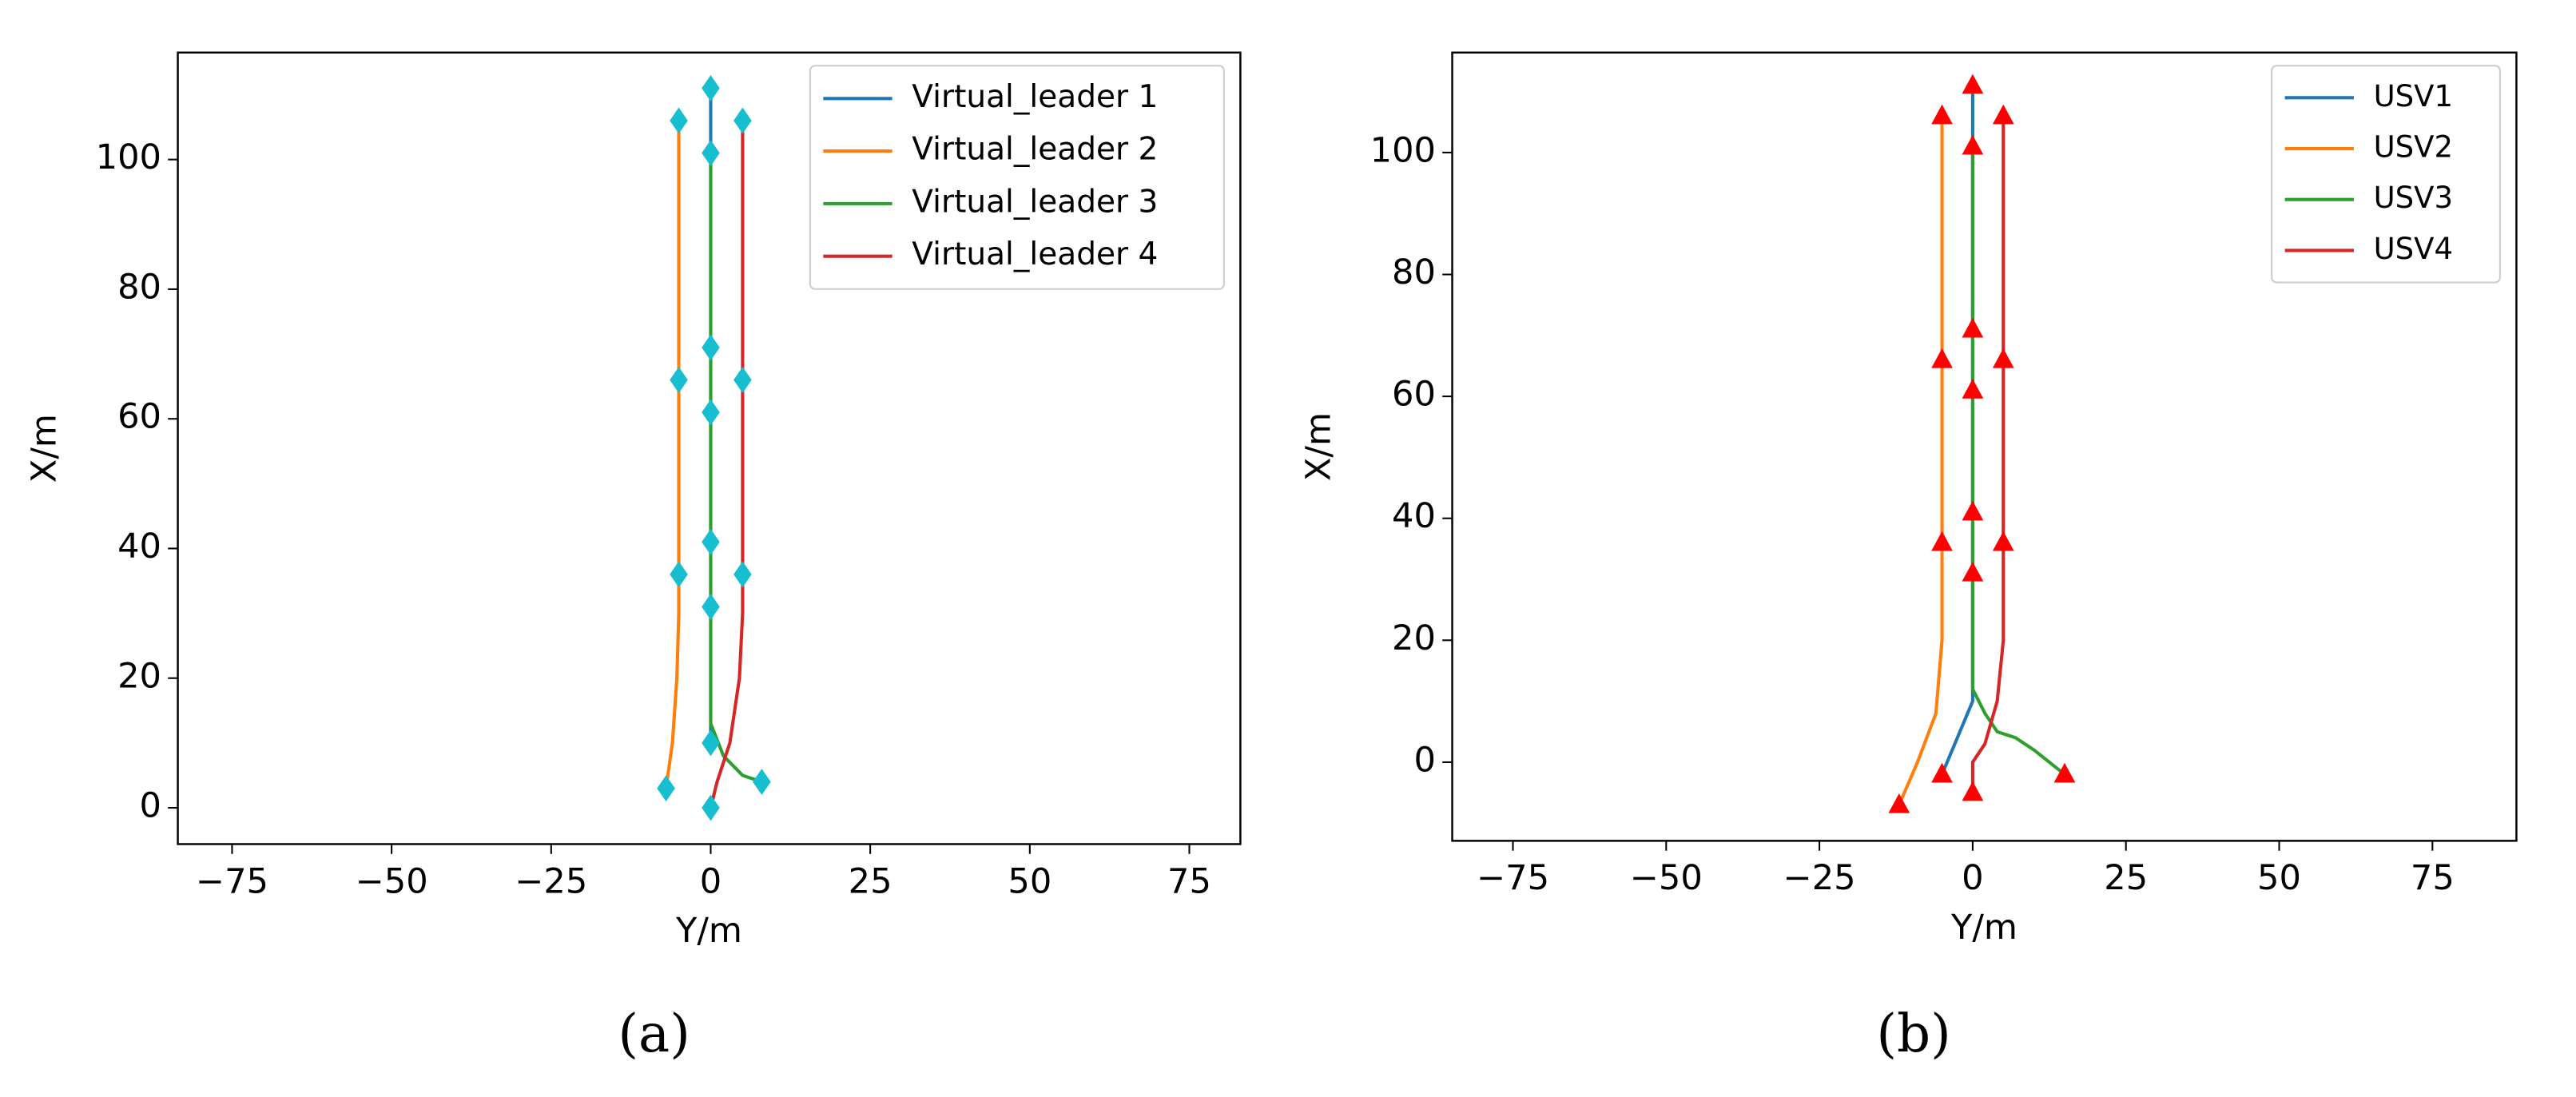 The image size is (2576, 1097). Describe the element at coordinates (2413, 249) in the screenshot. I see `legend-label: USV4` at that location.